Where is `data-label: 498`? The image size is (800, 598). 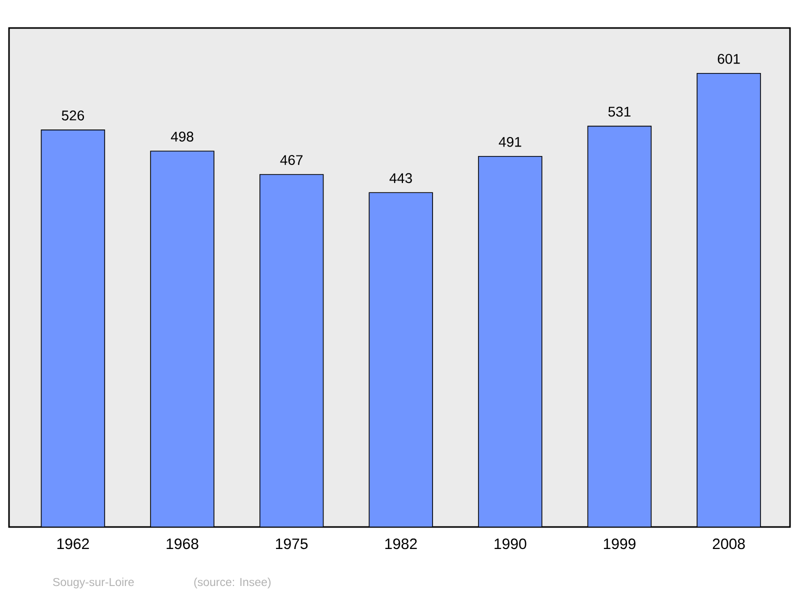
data-label: 498 is located at coordinates (182, 137).